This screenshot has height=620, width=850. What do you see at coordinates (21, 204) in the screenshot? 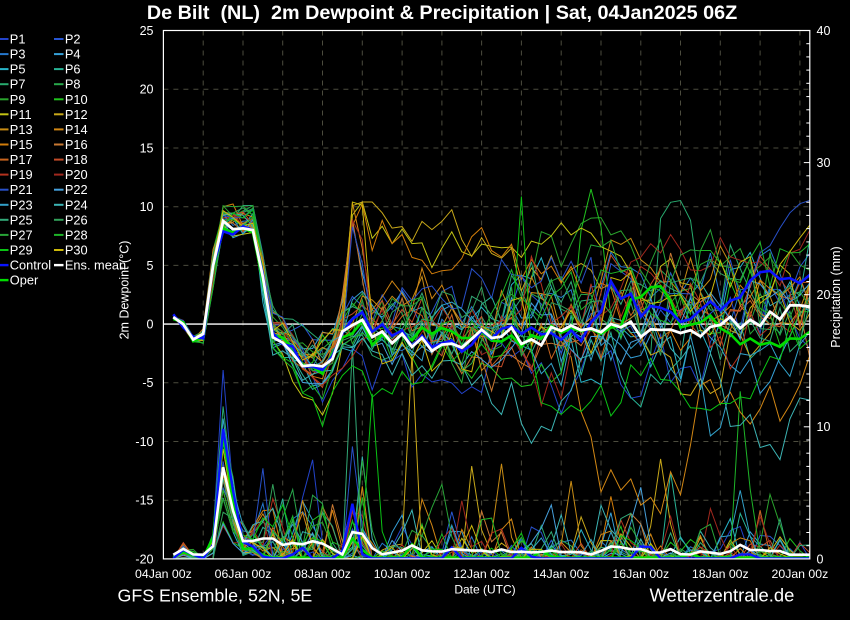
I see `svg-text: P23` at bounding box center [21, 204].